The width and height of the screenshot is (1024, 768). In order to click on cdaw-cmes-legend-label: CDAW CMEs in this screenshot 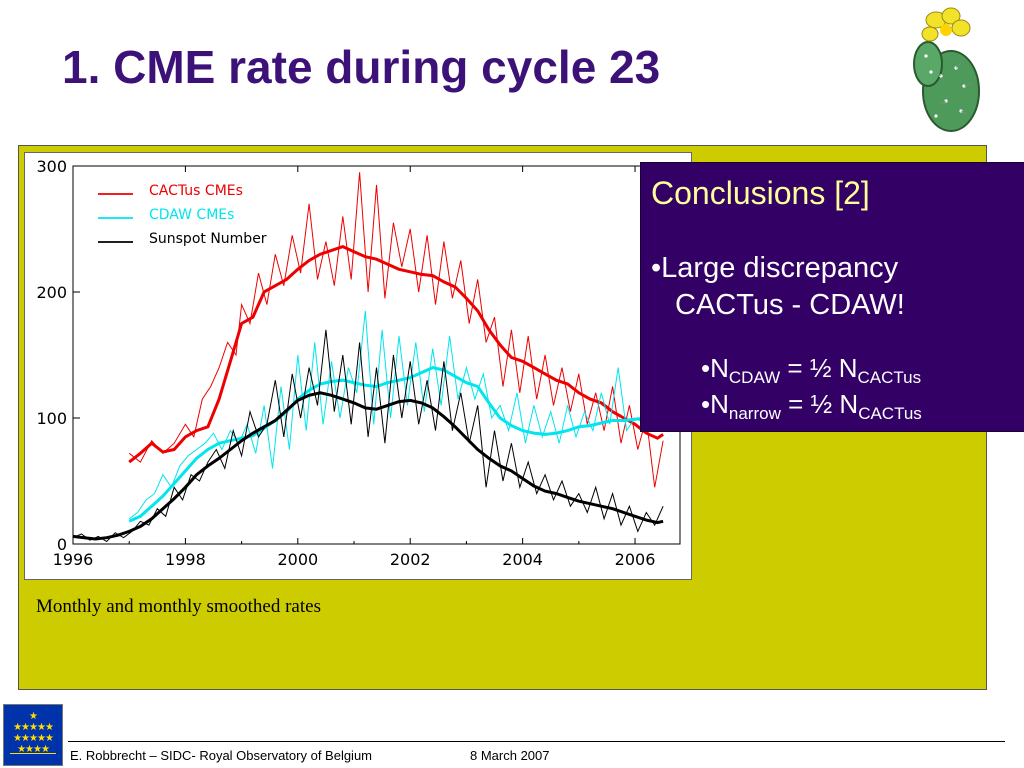, I will do `click(191, 215)`.